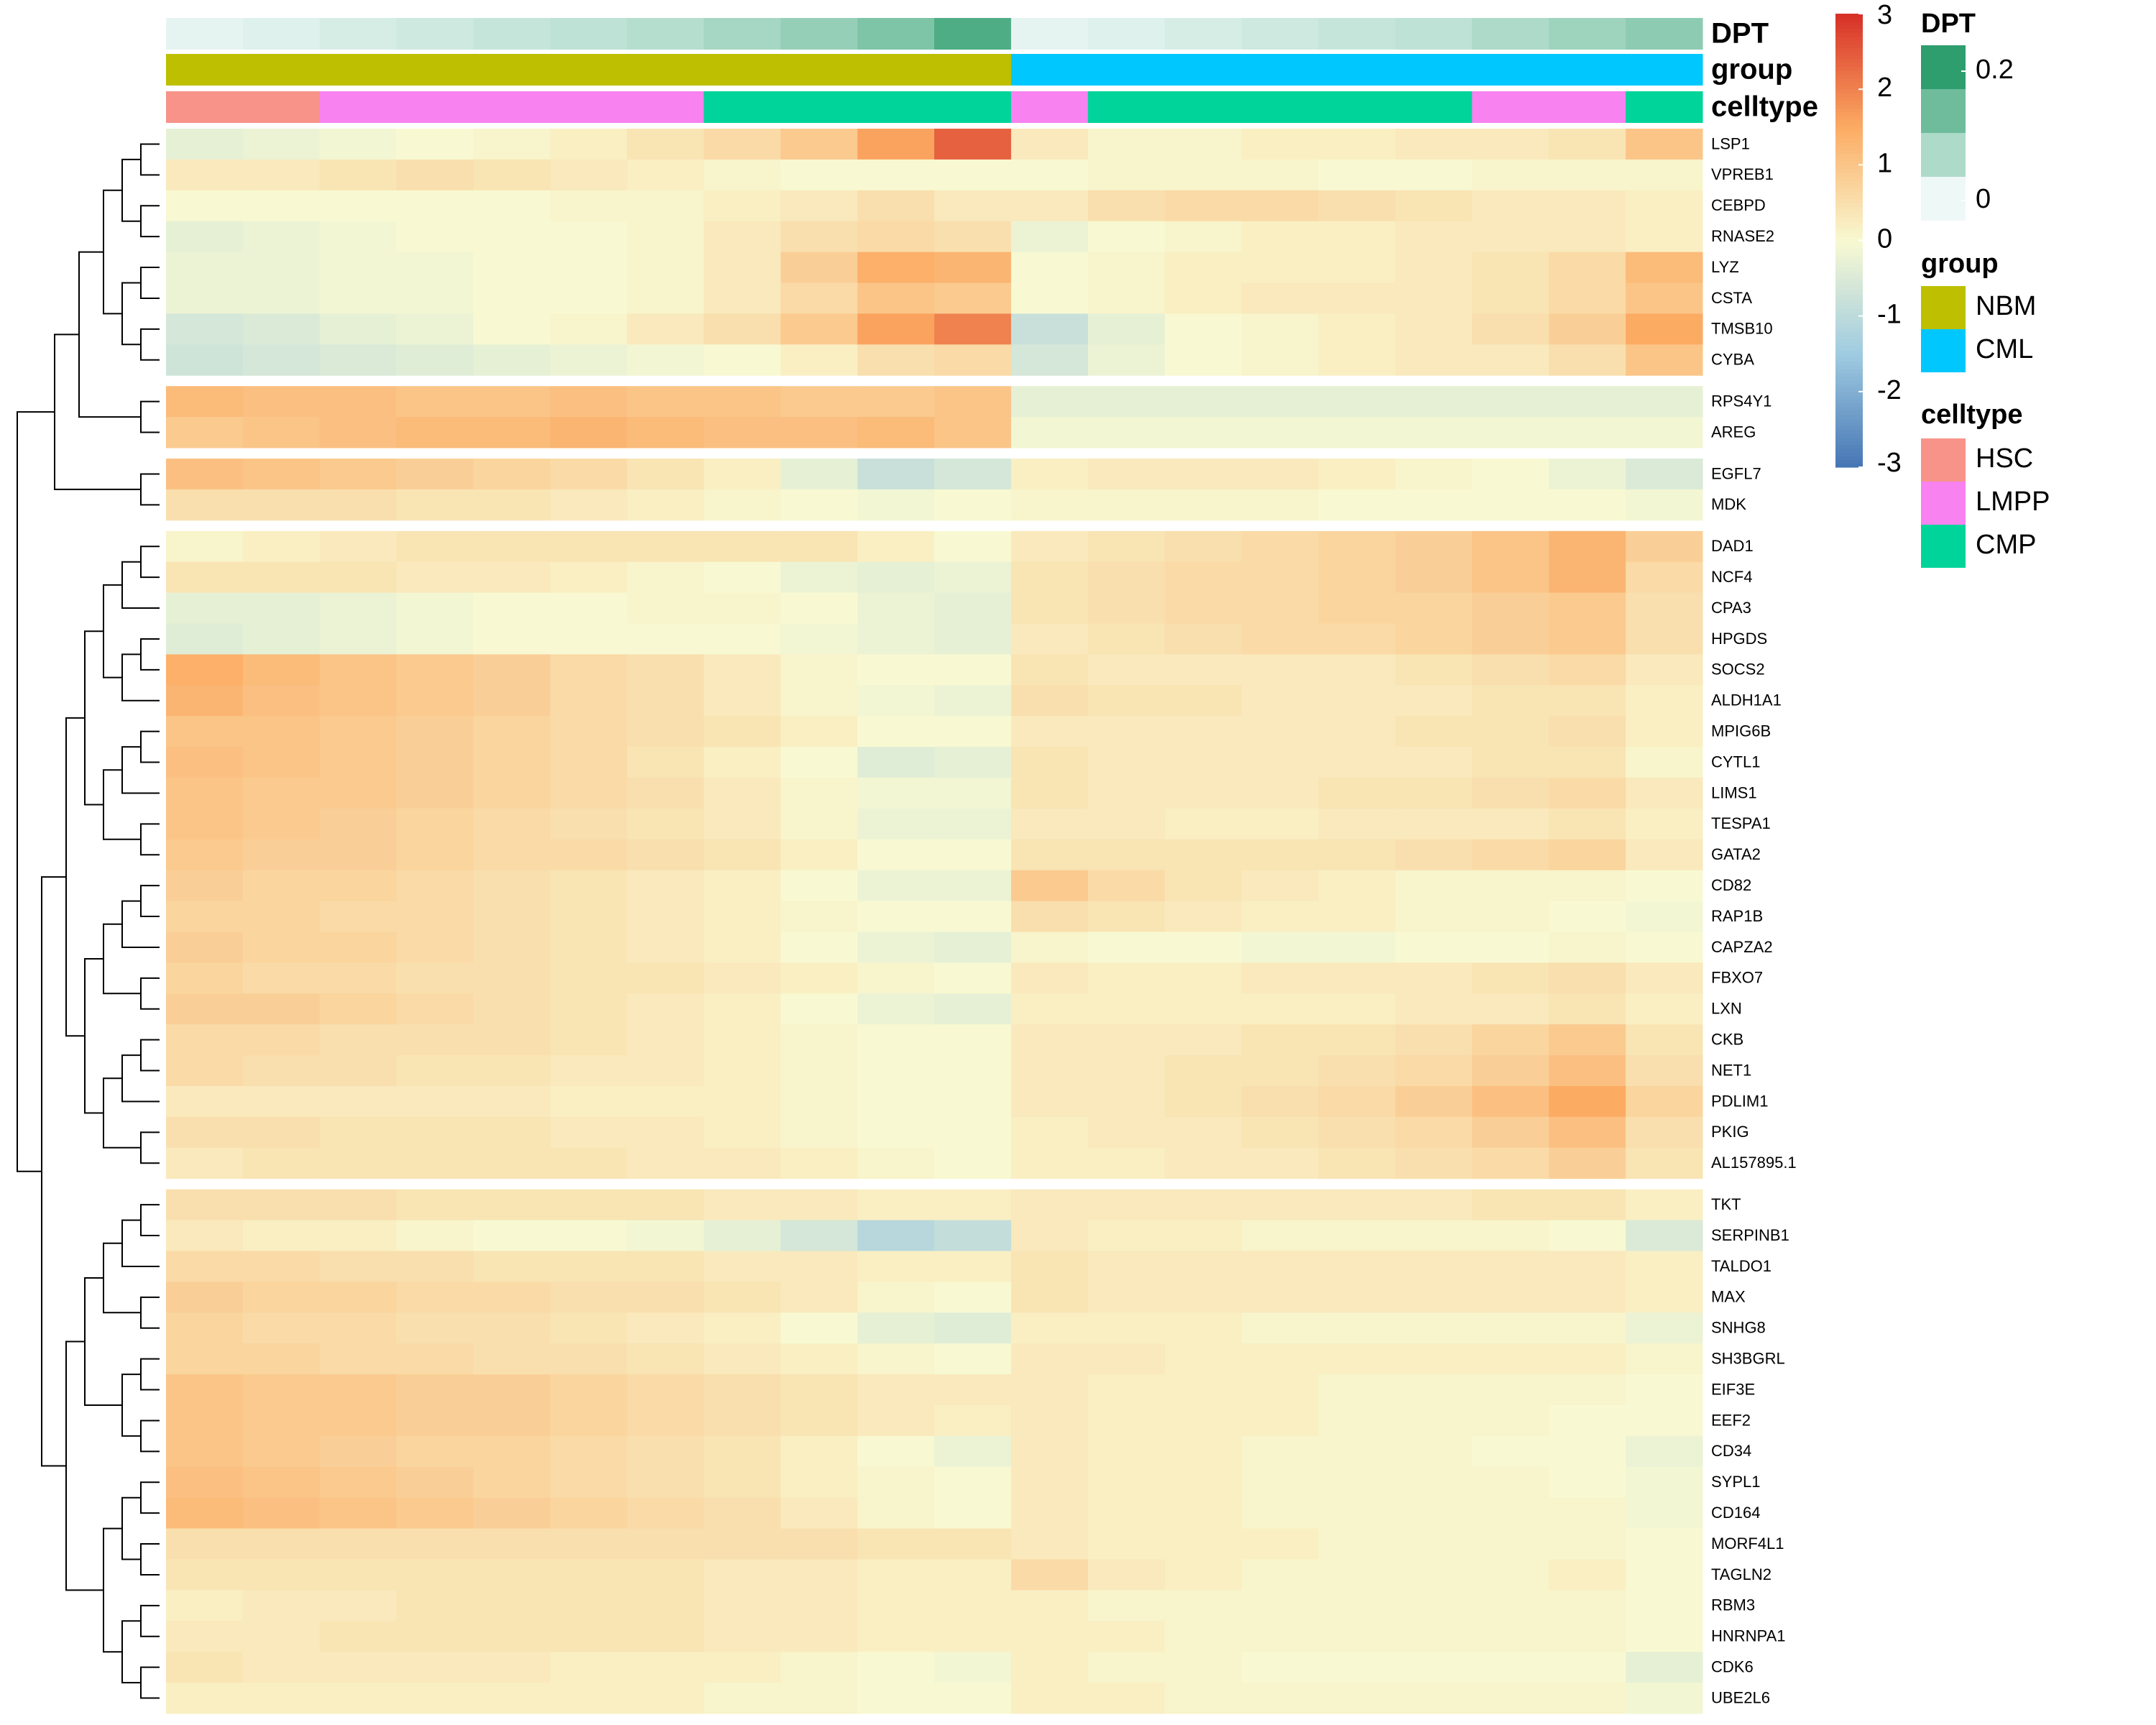  Describe the element at coordinates (973, 70) in the screenshot. I see `group-cell` at that location.